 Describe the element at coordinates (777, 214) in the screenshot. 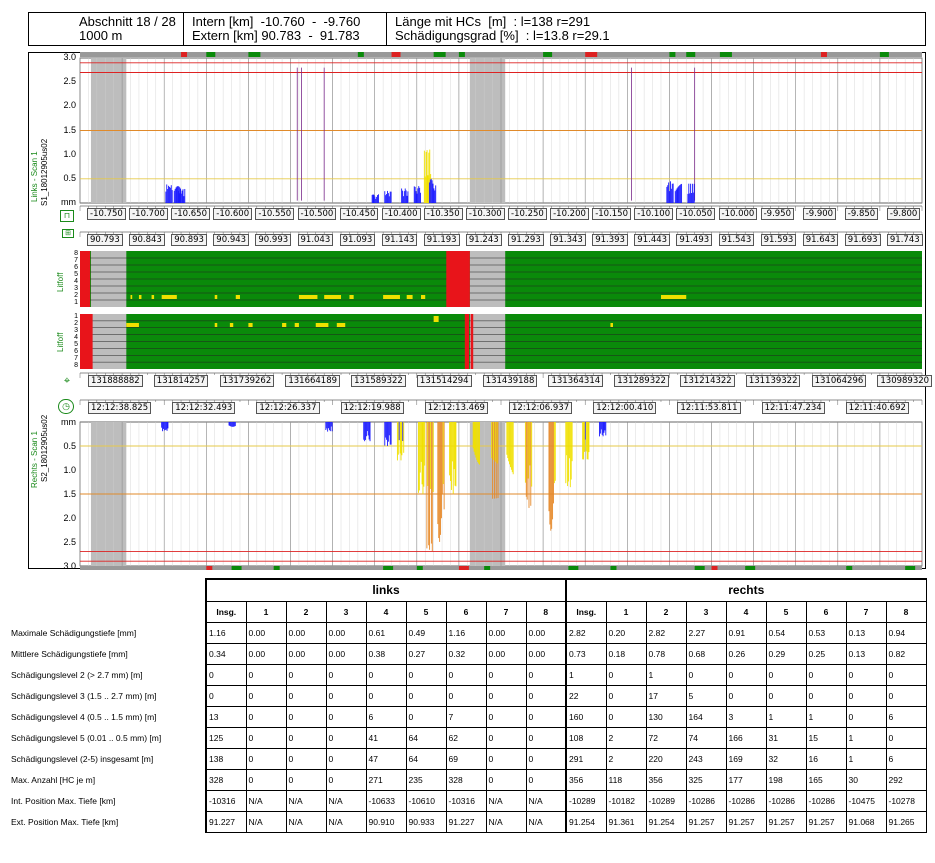

I see `intern-km-label: -9.950` at that location.